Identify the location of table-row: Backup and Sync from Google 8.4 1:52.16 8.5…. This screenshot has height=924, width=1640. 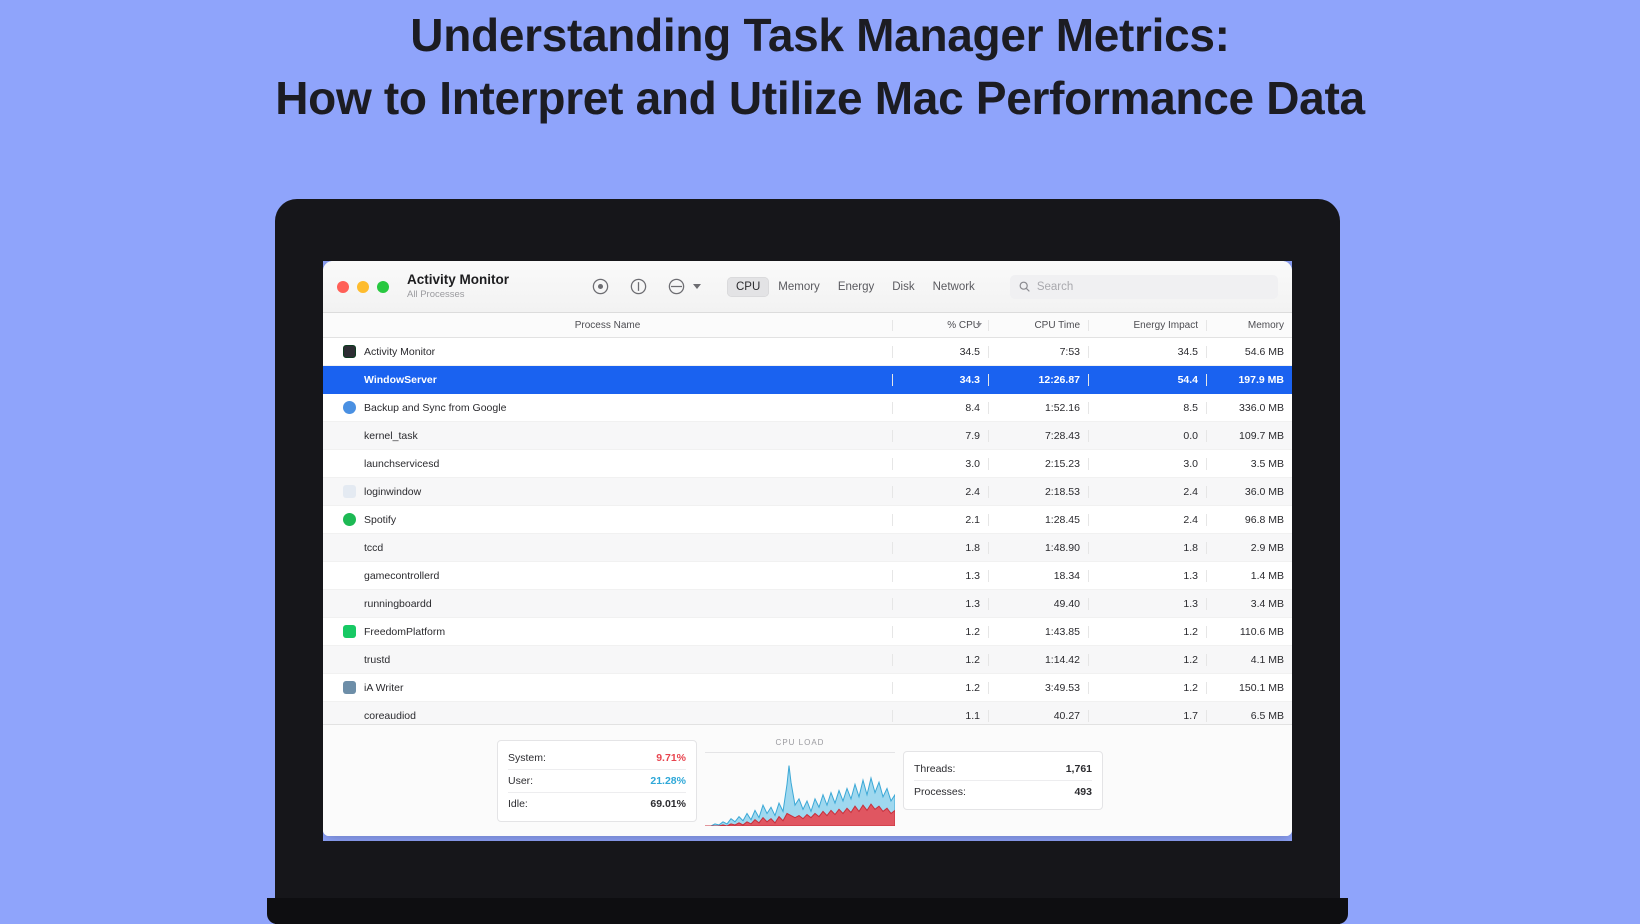
(807, 408).